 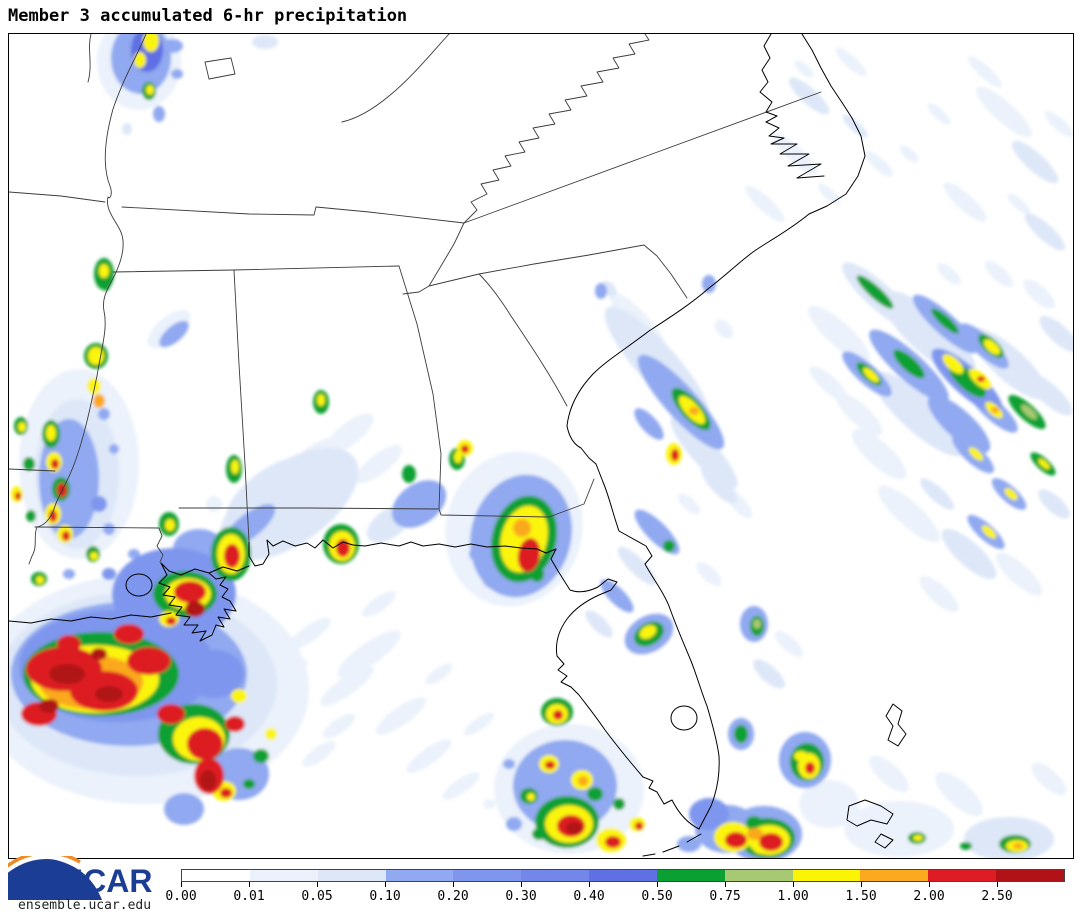 I want to click on colorbar-tick-label: 2.50, so click(x=997, y=896).